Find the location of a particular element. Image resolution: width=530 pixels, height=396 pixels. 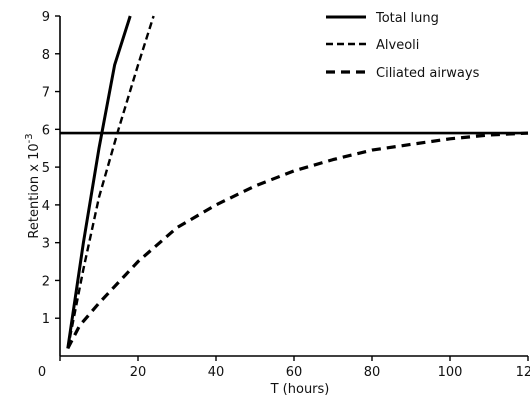

y-axis-title-exponent: -3 is located at coordinates (29, 138).